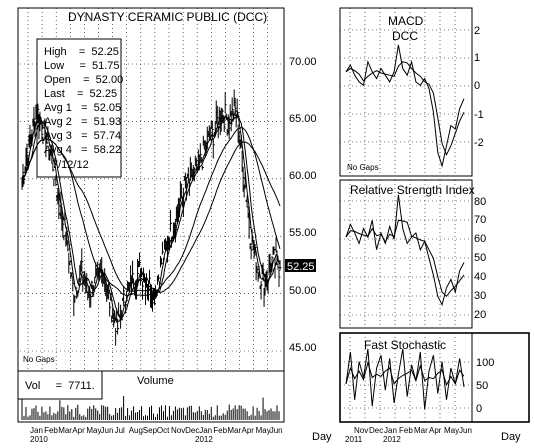 This screenshot has height=448, width=534. I want to click on macd-title: MACD, so click(406, 21).